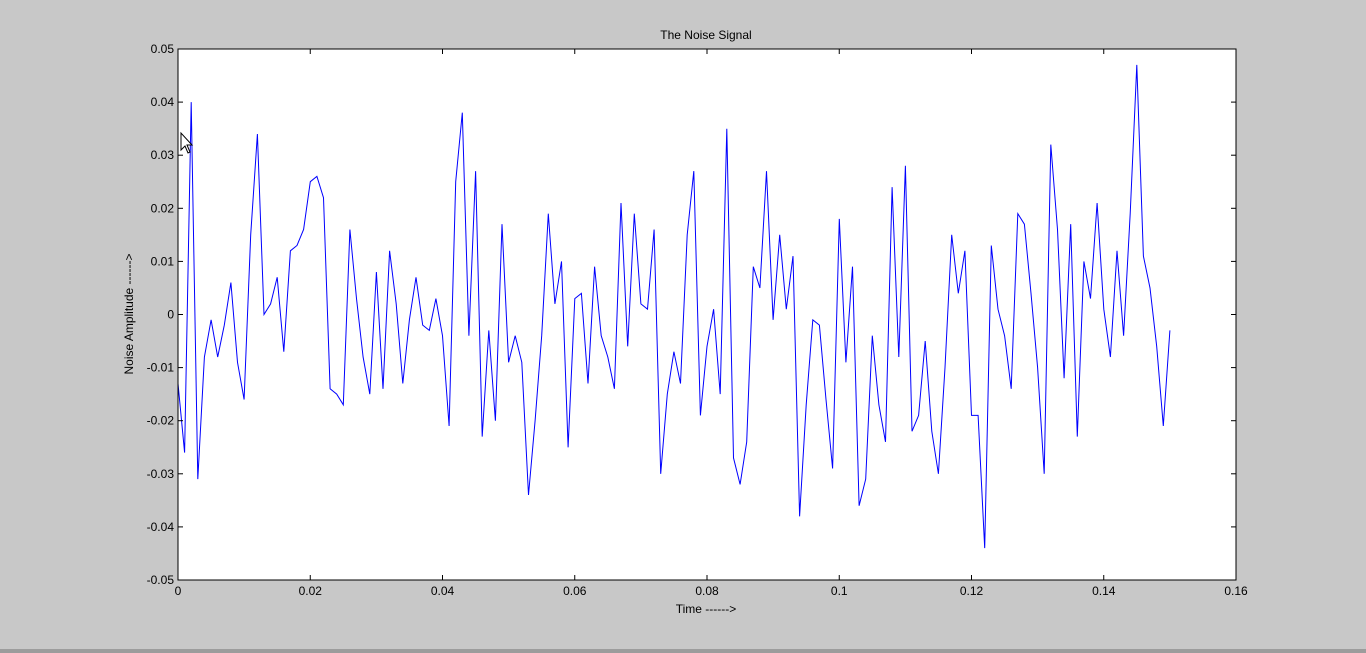  What do you see at coordinates (163, 155) in the screenshot?
I see `y-tick-label: 0.03` at bounding box center [163, 155].